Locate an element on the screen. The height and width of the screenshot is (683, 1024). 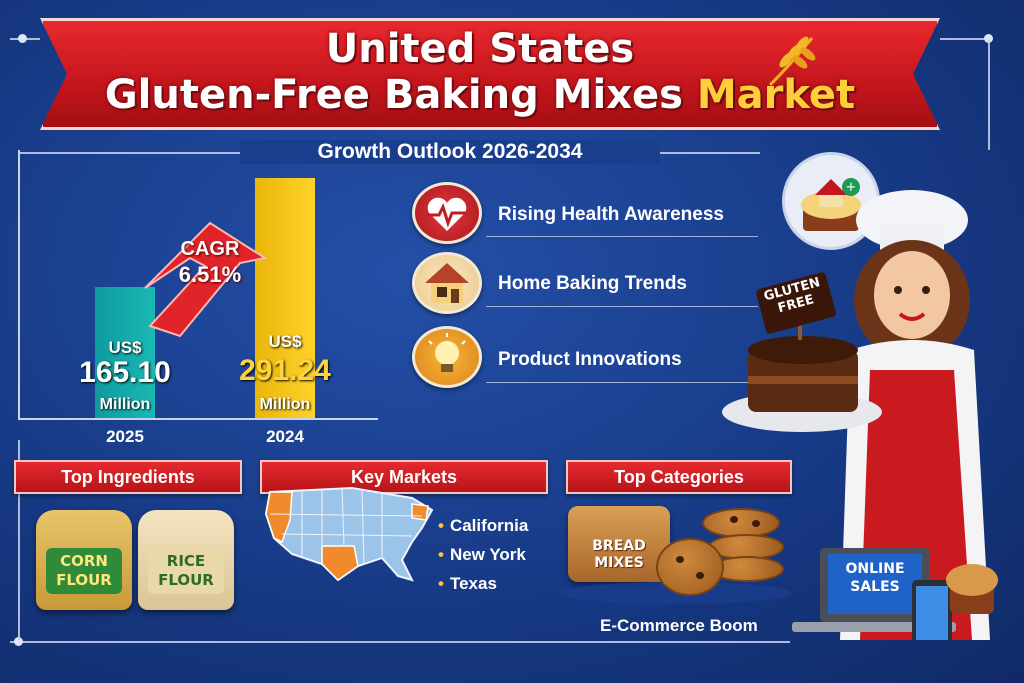
heart-pulse-icon is located at coordinates (447, 213).